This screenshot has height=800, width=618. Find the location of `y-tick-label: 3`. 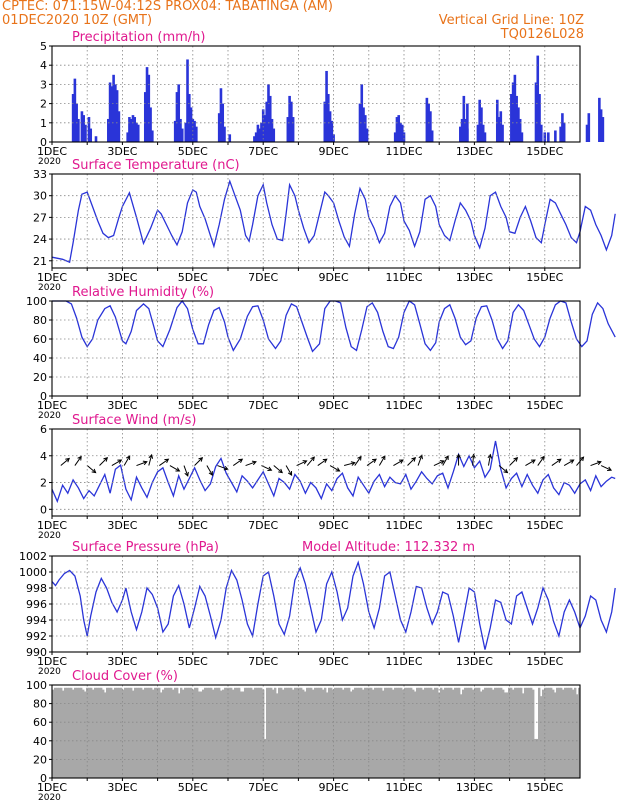

y-tick-label: 3 is located at coordinates (43, 84).